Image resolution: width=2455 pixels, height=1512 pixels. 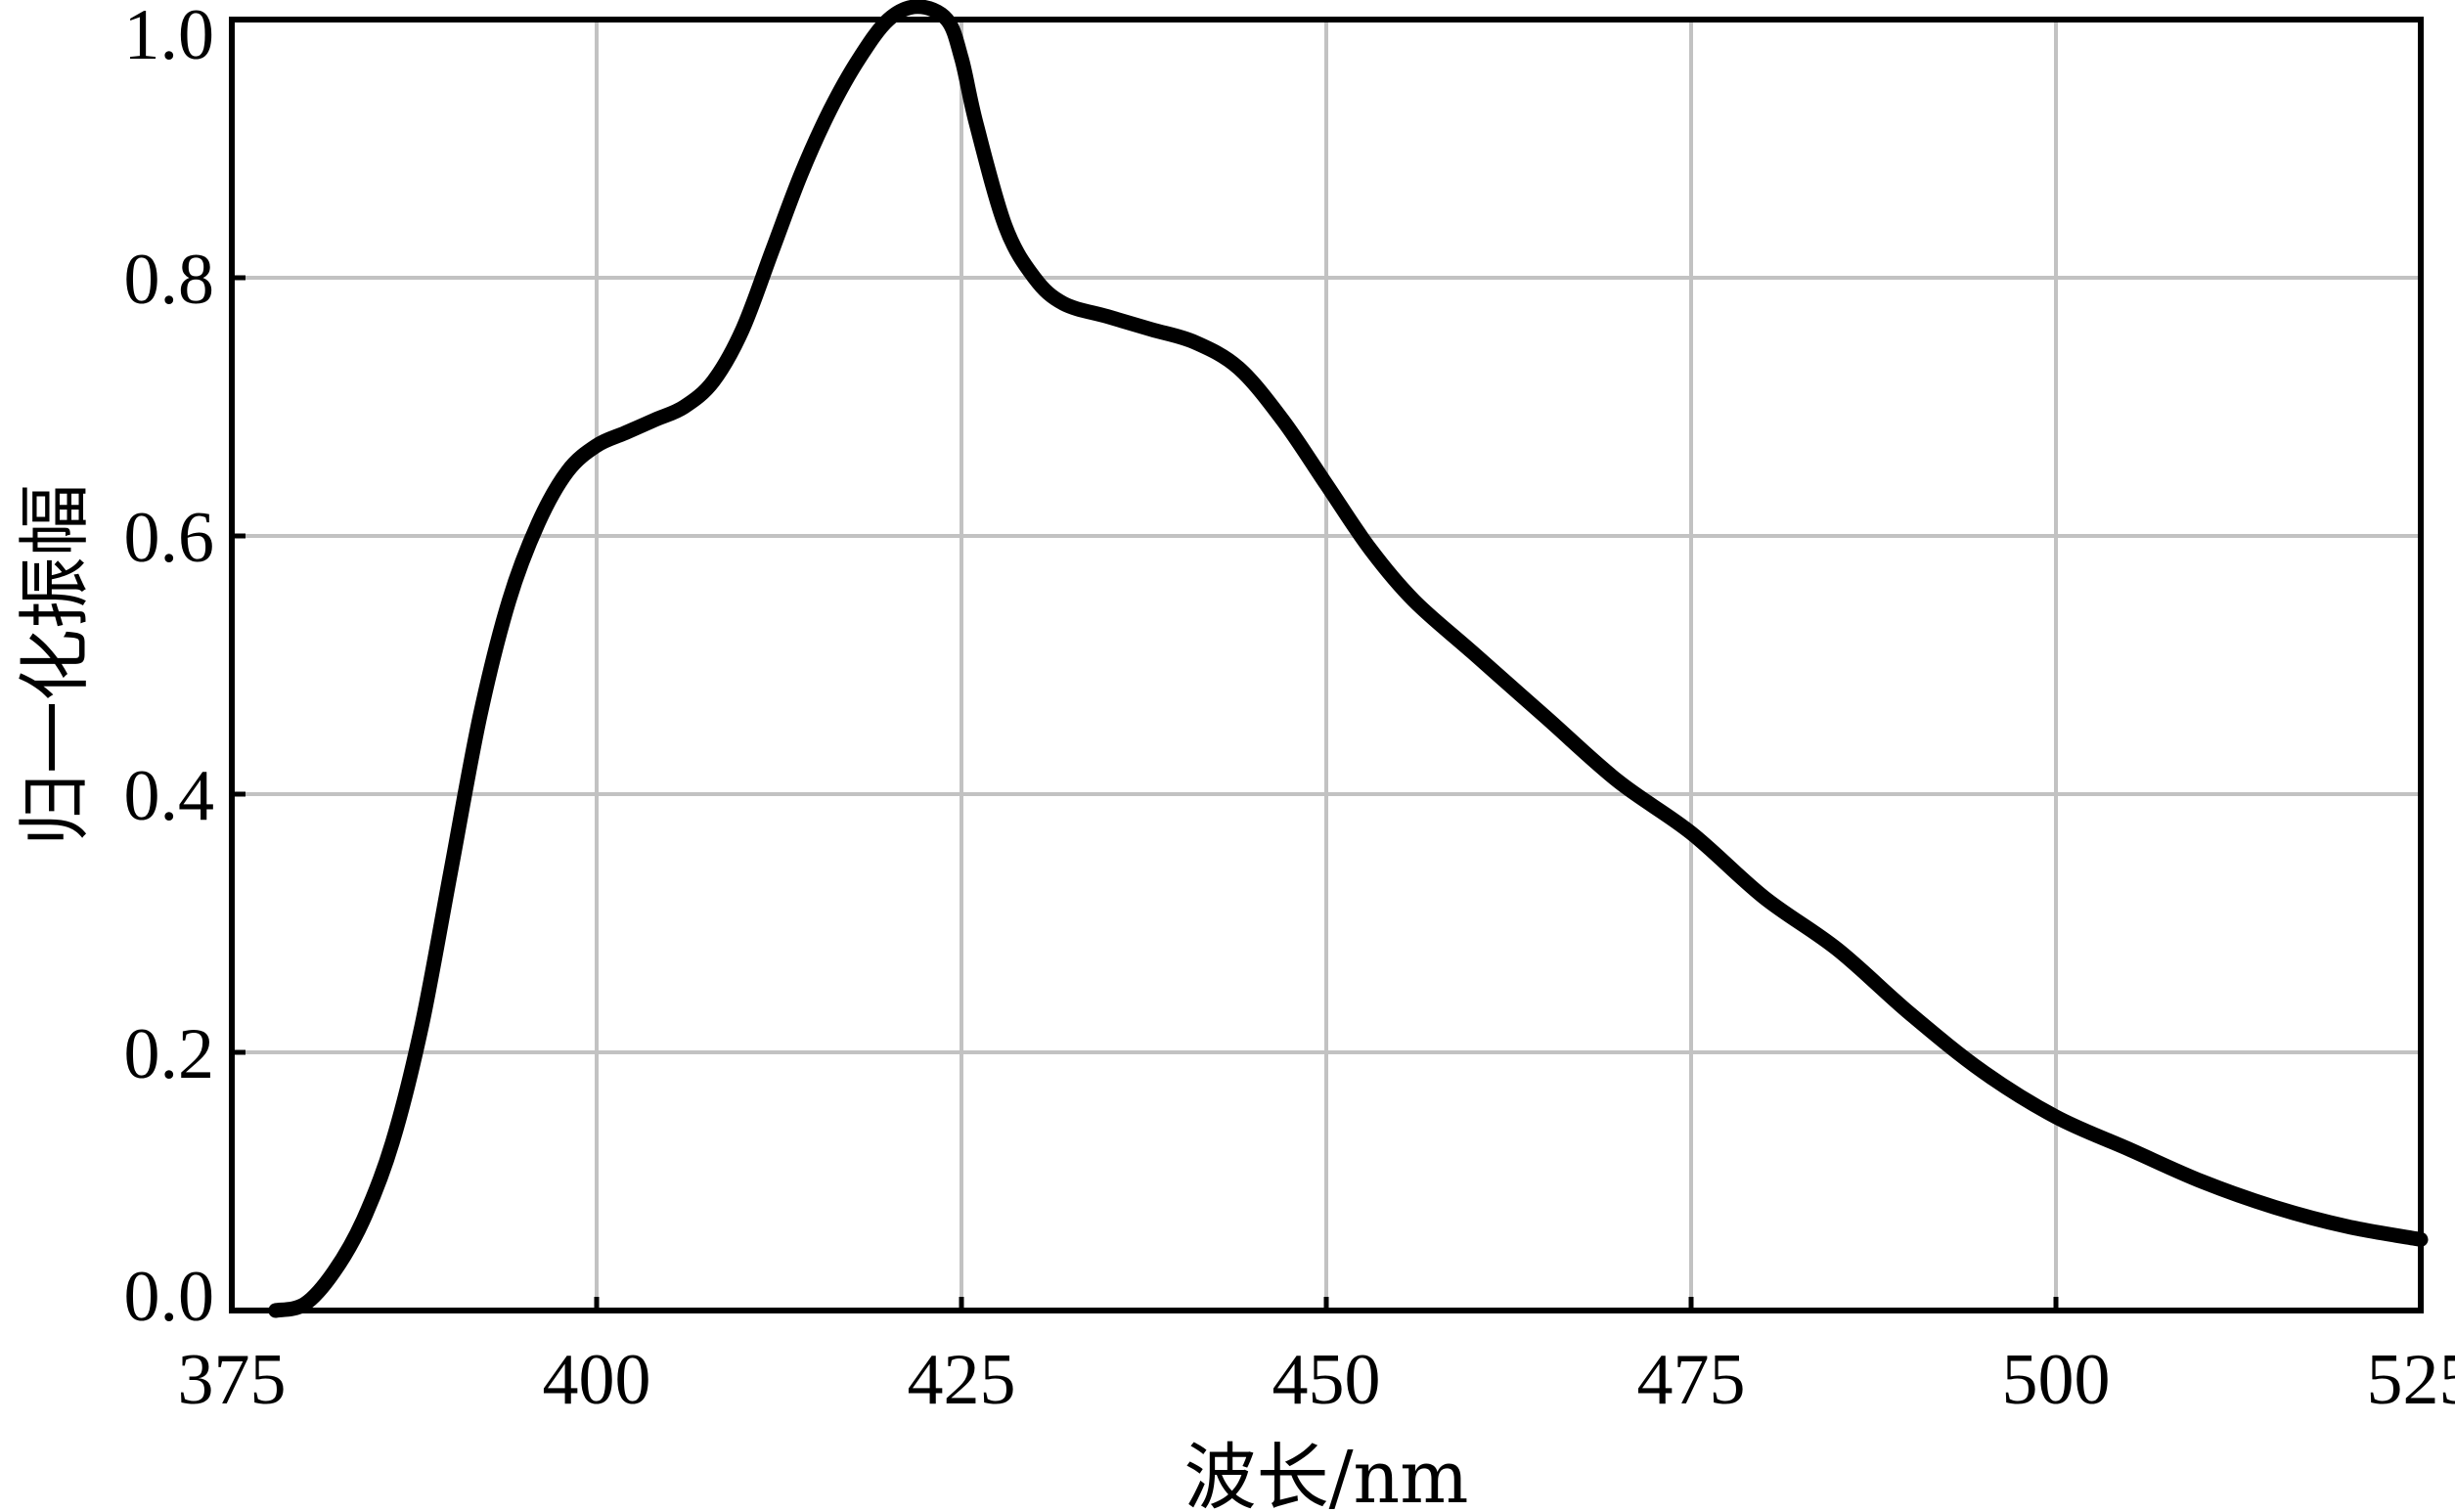 I want to click on y-tick-label: 0.2, so click(x=169, y=1054).